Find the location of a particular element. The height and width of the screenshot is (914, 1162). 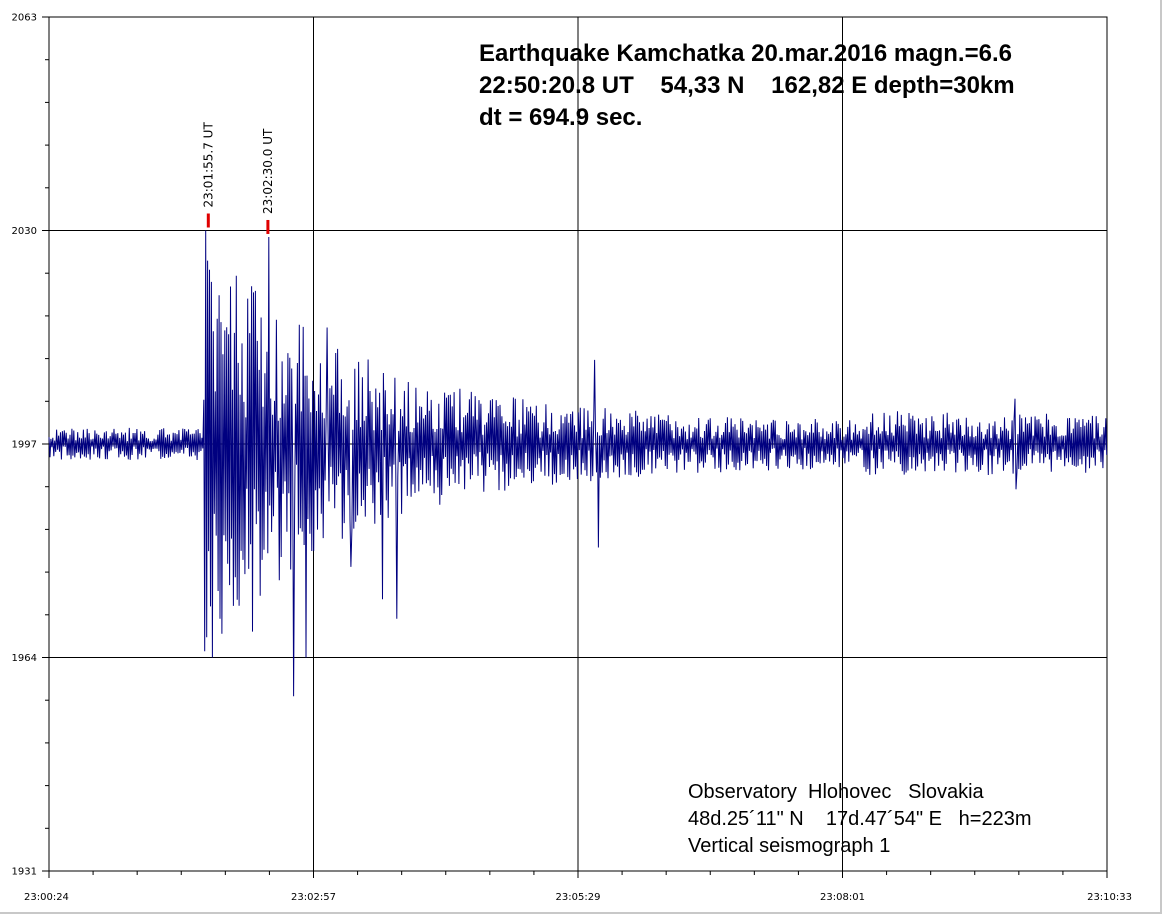

x-tick-label: 23:00:24 is located at coordinates (46, 897).